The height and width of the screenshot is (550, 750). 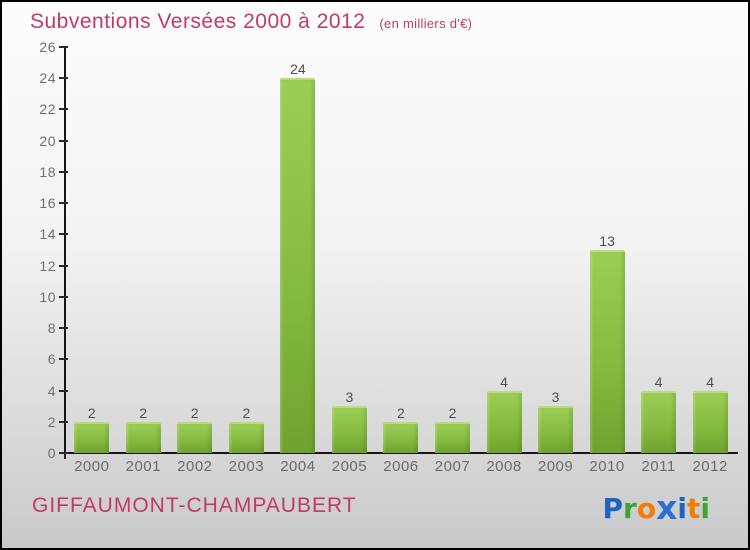 What do you see at coordinates (92, 466) in the screenshot?
I see `x-axis-tick-label: 2000` at bounding box center [92, 466].